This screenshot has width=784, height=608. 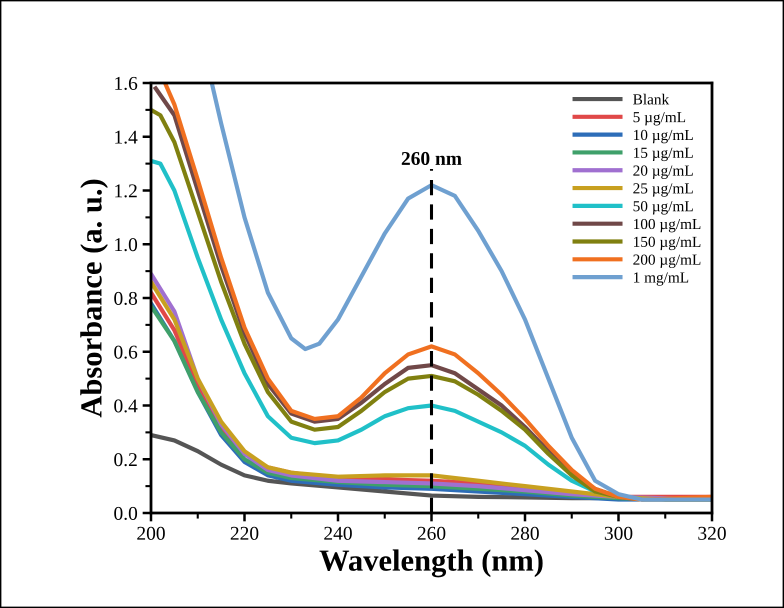 I want to click on x-tick-label: 320, so click(x=712, y=533).